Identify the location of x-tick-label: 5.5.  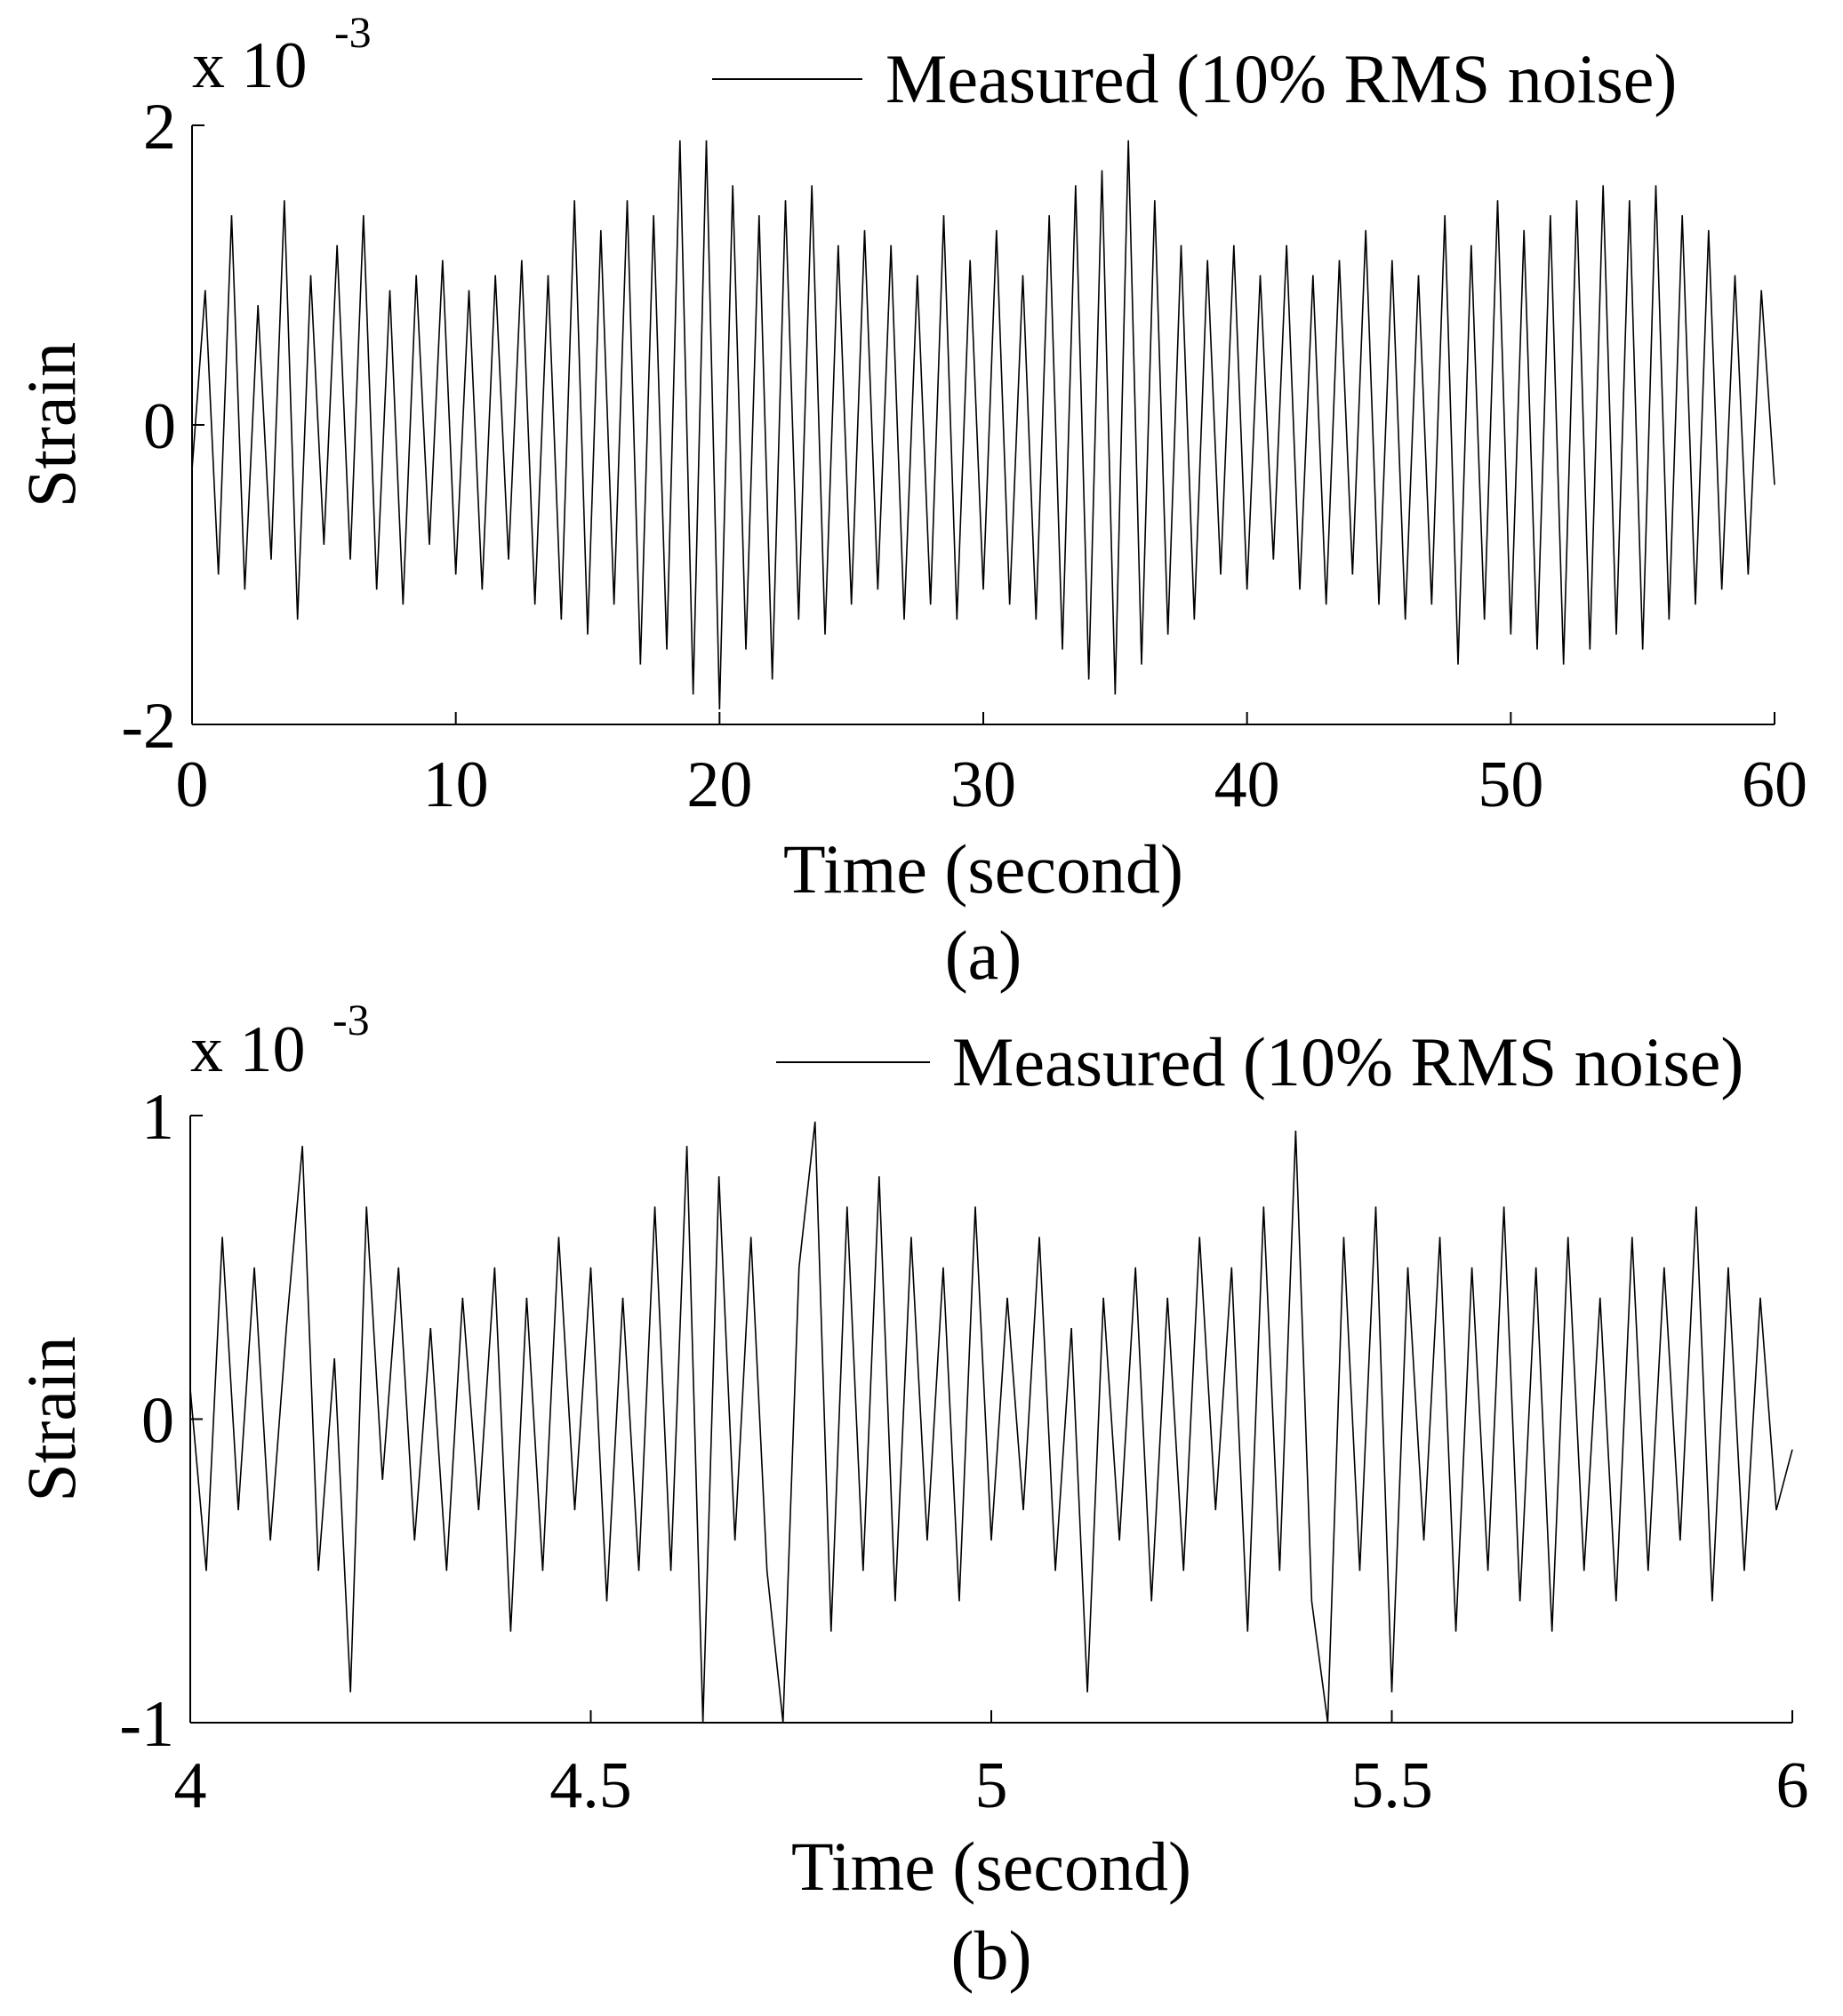
(1391, 1785).